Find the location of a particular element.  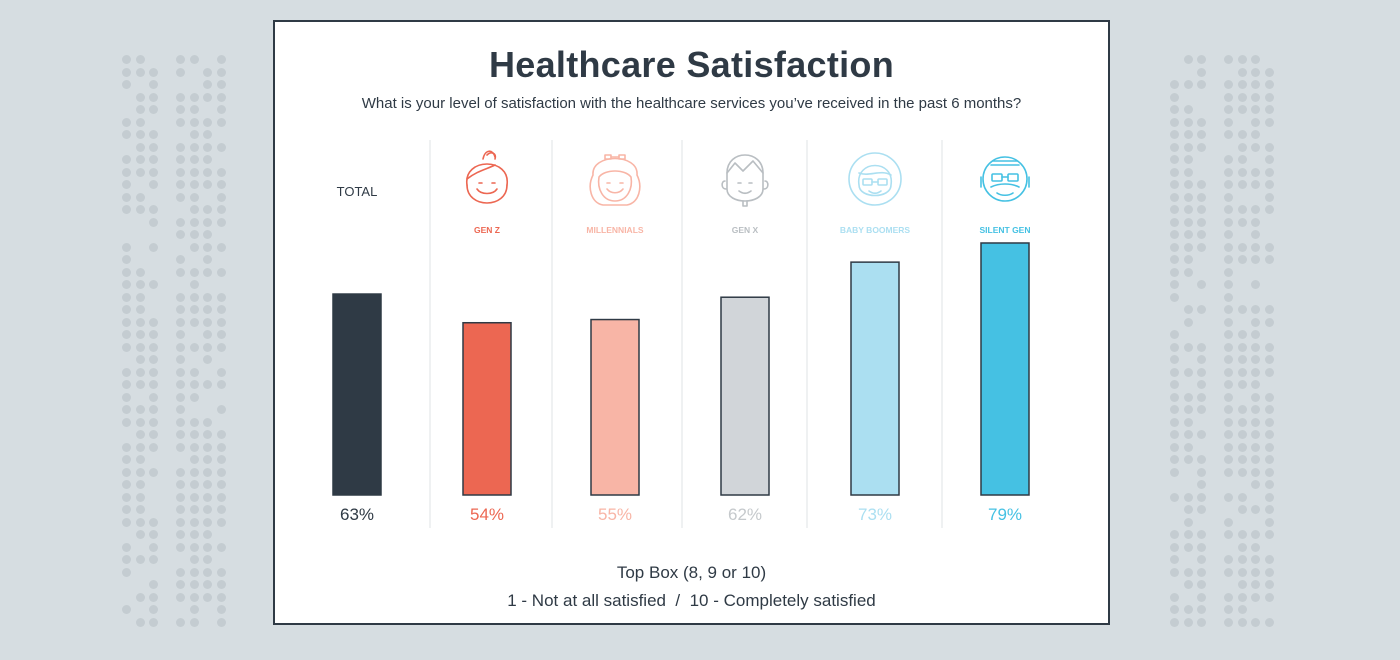

footer-scale-note: Top Box (8, 9 or 10) is located at coordinates (691, 572).